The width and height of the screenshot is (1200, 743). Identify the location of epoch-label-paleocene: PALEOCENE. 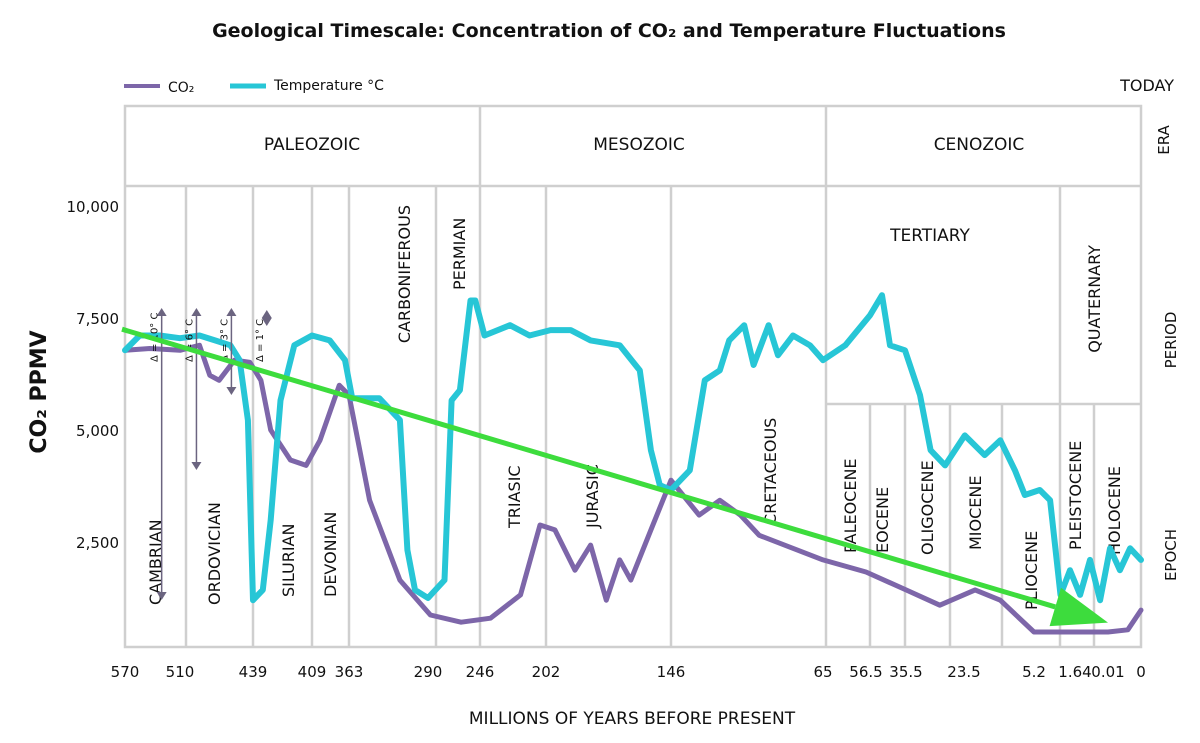
(850, 505).